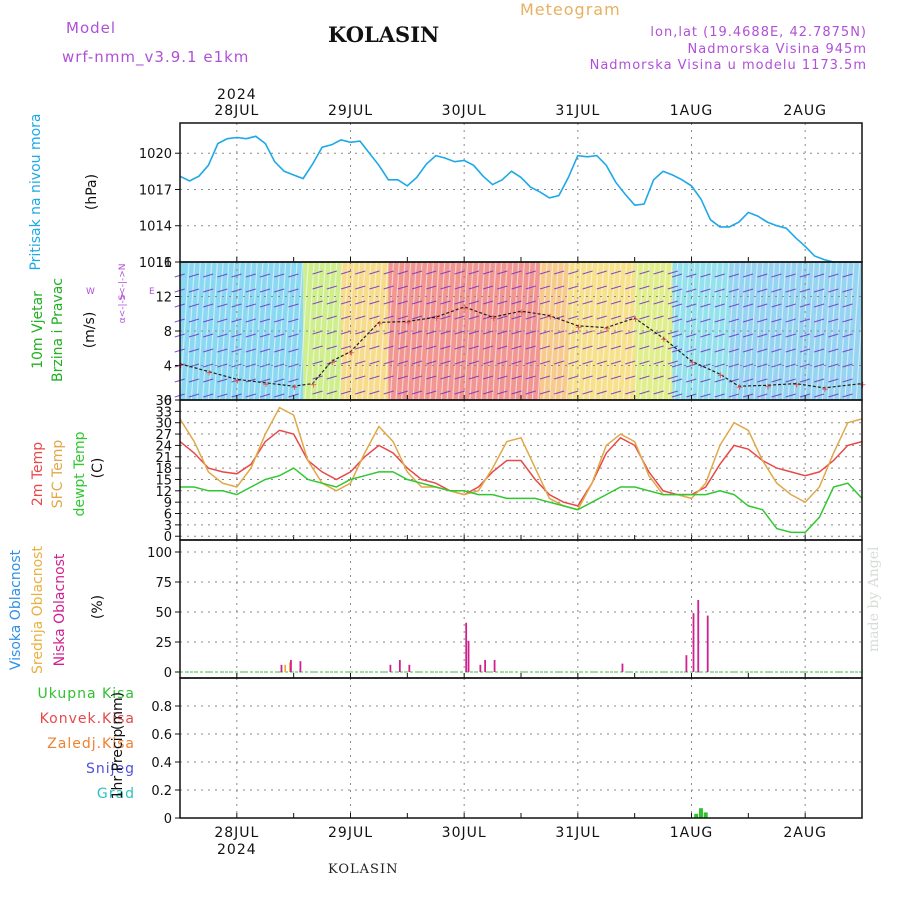 The height and width of the screenshot is (900, 900). Describe the element at coordinates (384, 34) in the screenshot. I see `station-title: KOLASIN` at that location.